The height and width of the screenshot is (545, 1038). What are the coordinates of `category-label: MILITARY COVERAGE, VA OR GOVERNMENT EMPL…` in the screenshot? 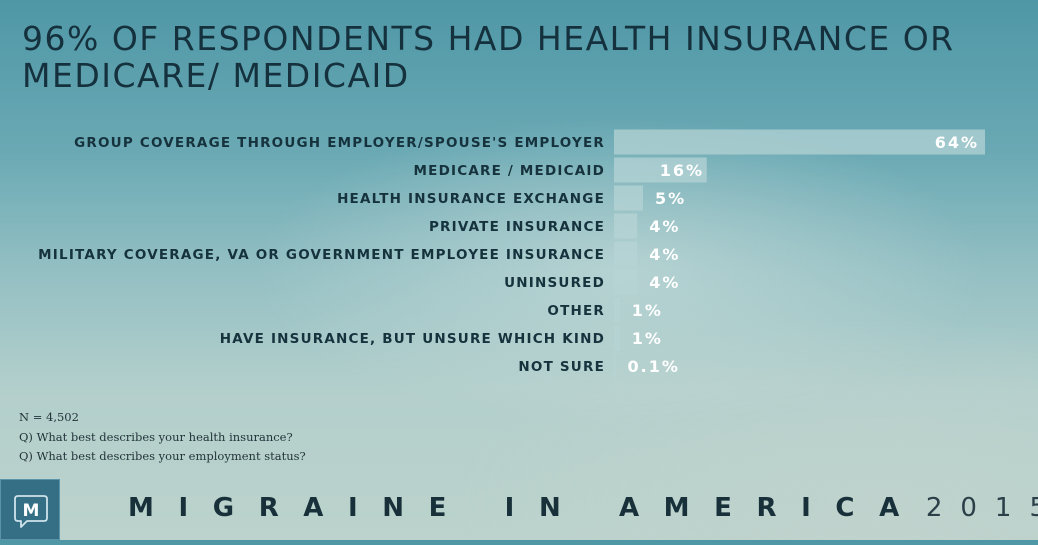 It's located at (321, 255).